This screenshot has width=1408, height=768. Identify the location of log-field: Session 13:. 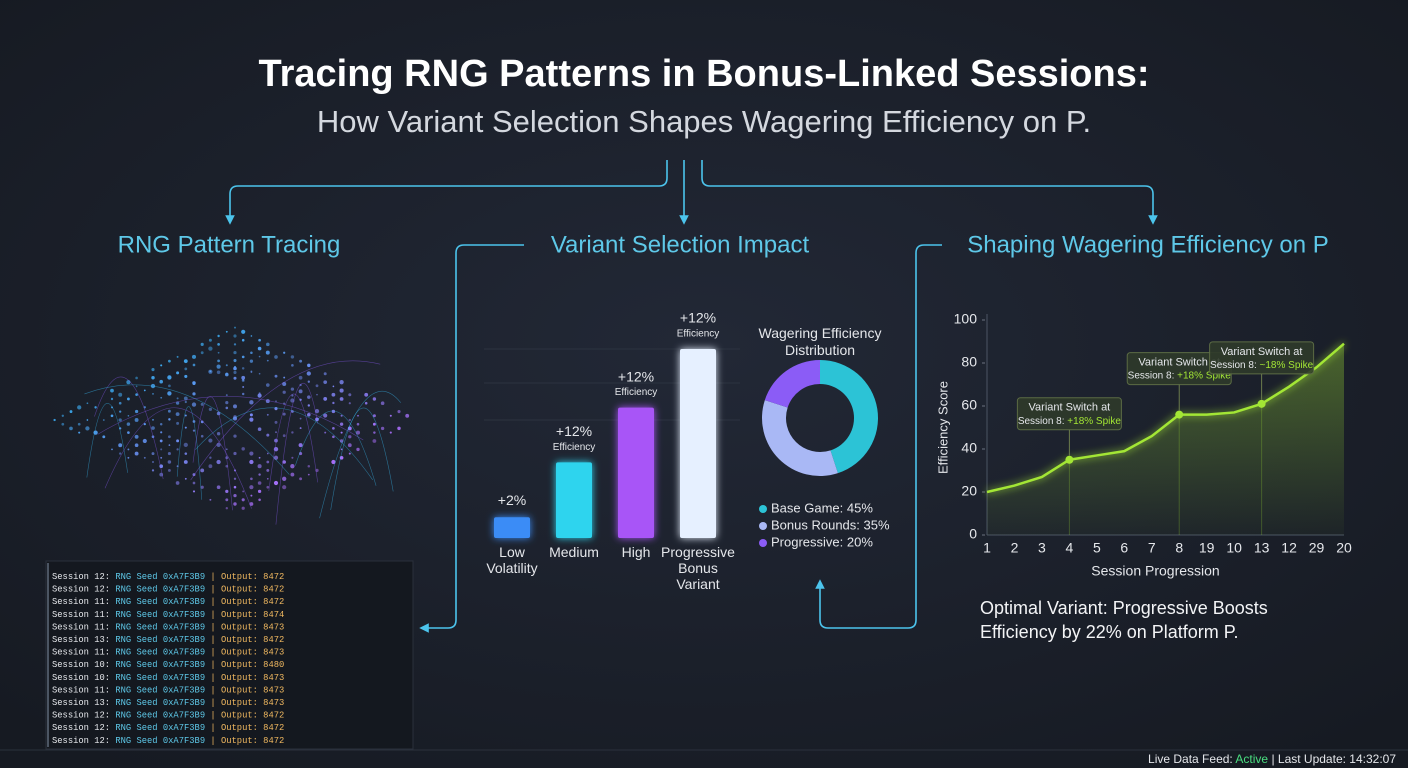
(81, 703).